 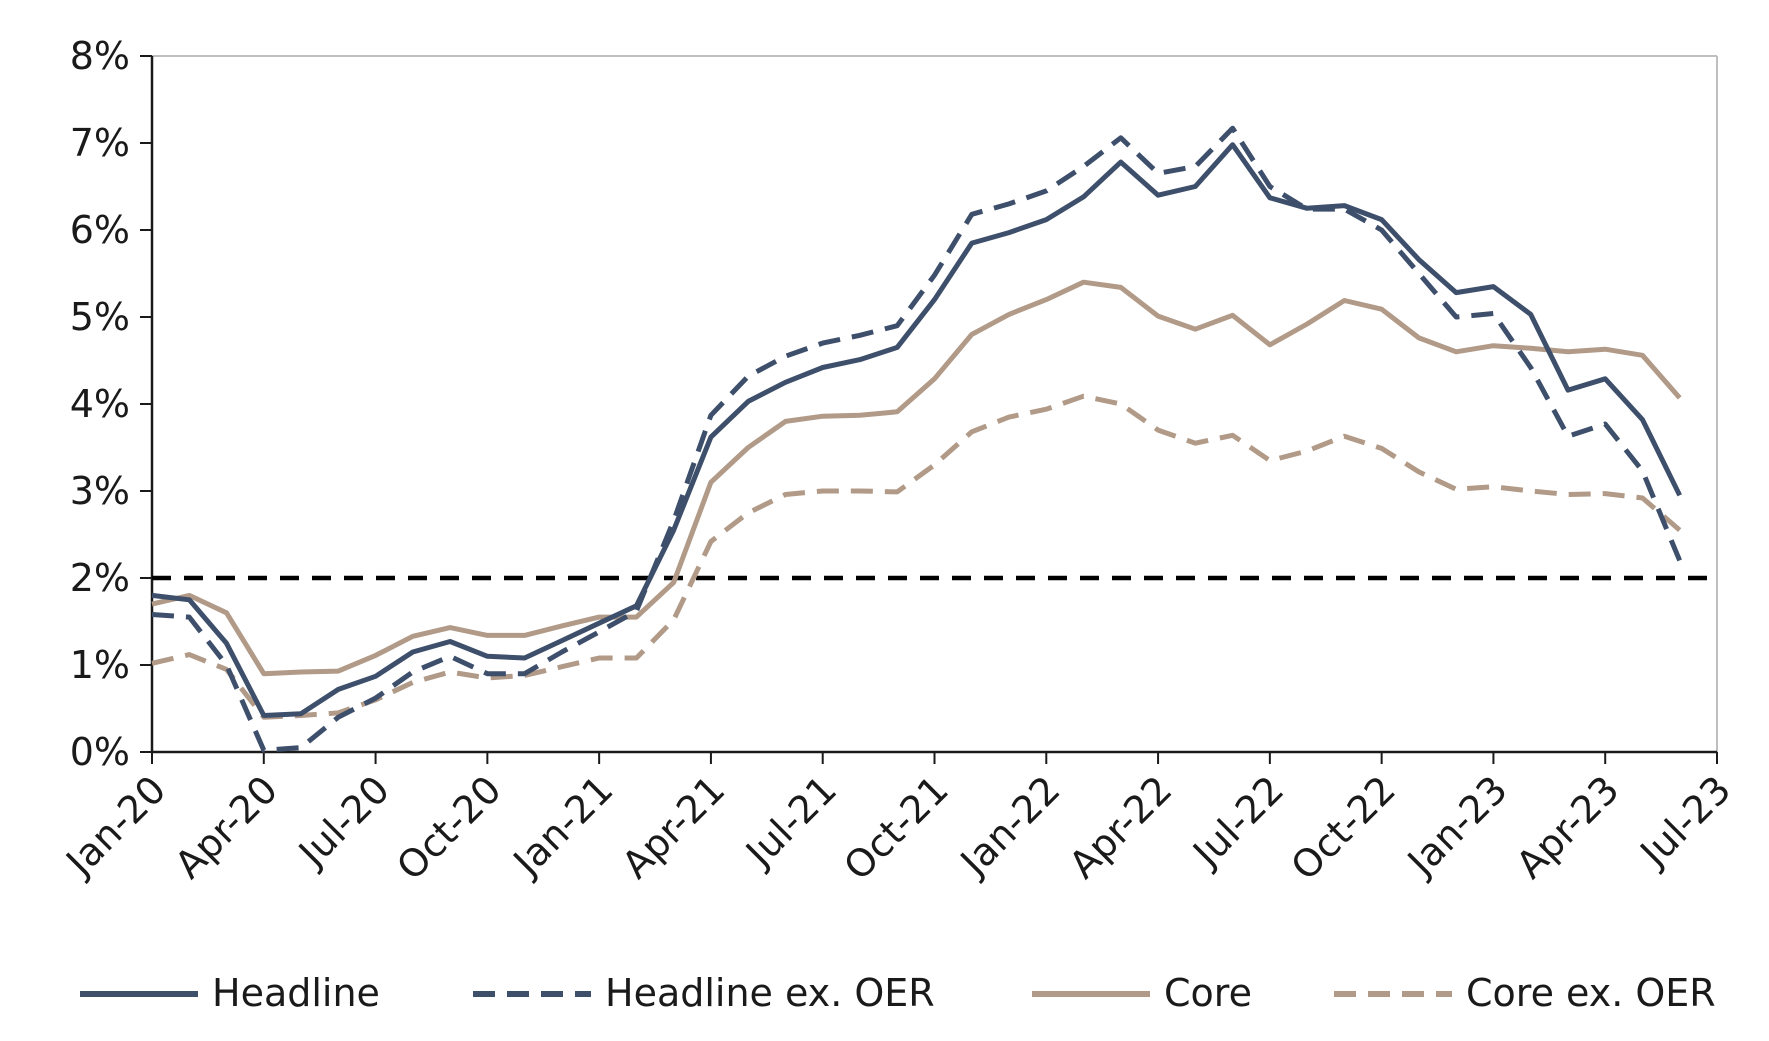 What do you see at coordinates (100, 578) in the screenshot?
I see `y-tick-label: 2%` at bounding box center [100, 578].